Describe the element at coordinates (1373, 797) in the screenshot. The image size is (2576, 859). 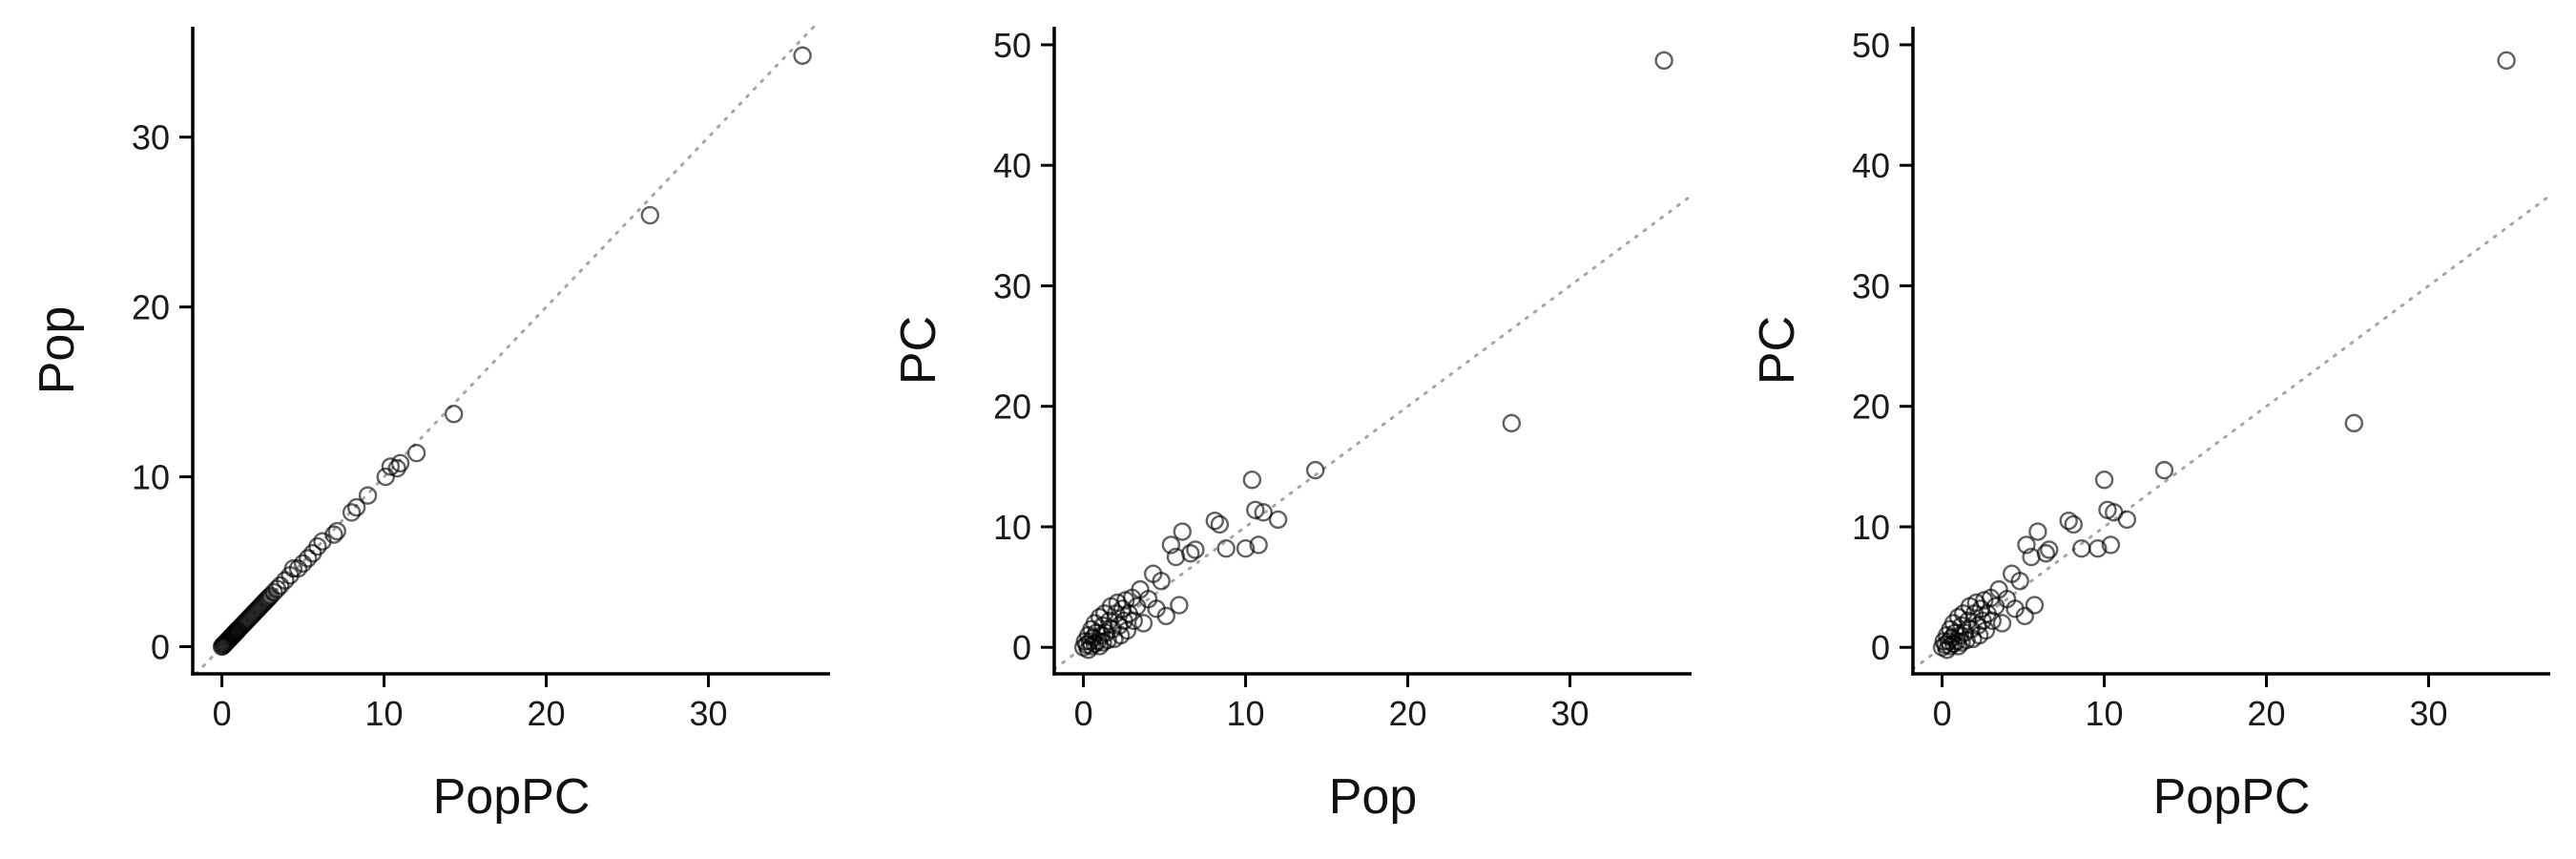
I see `x-axis-title: Pop` at that location.